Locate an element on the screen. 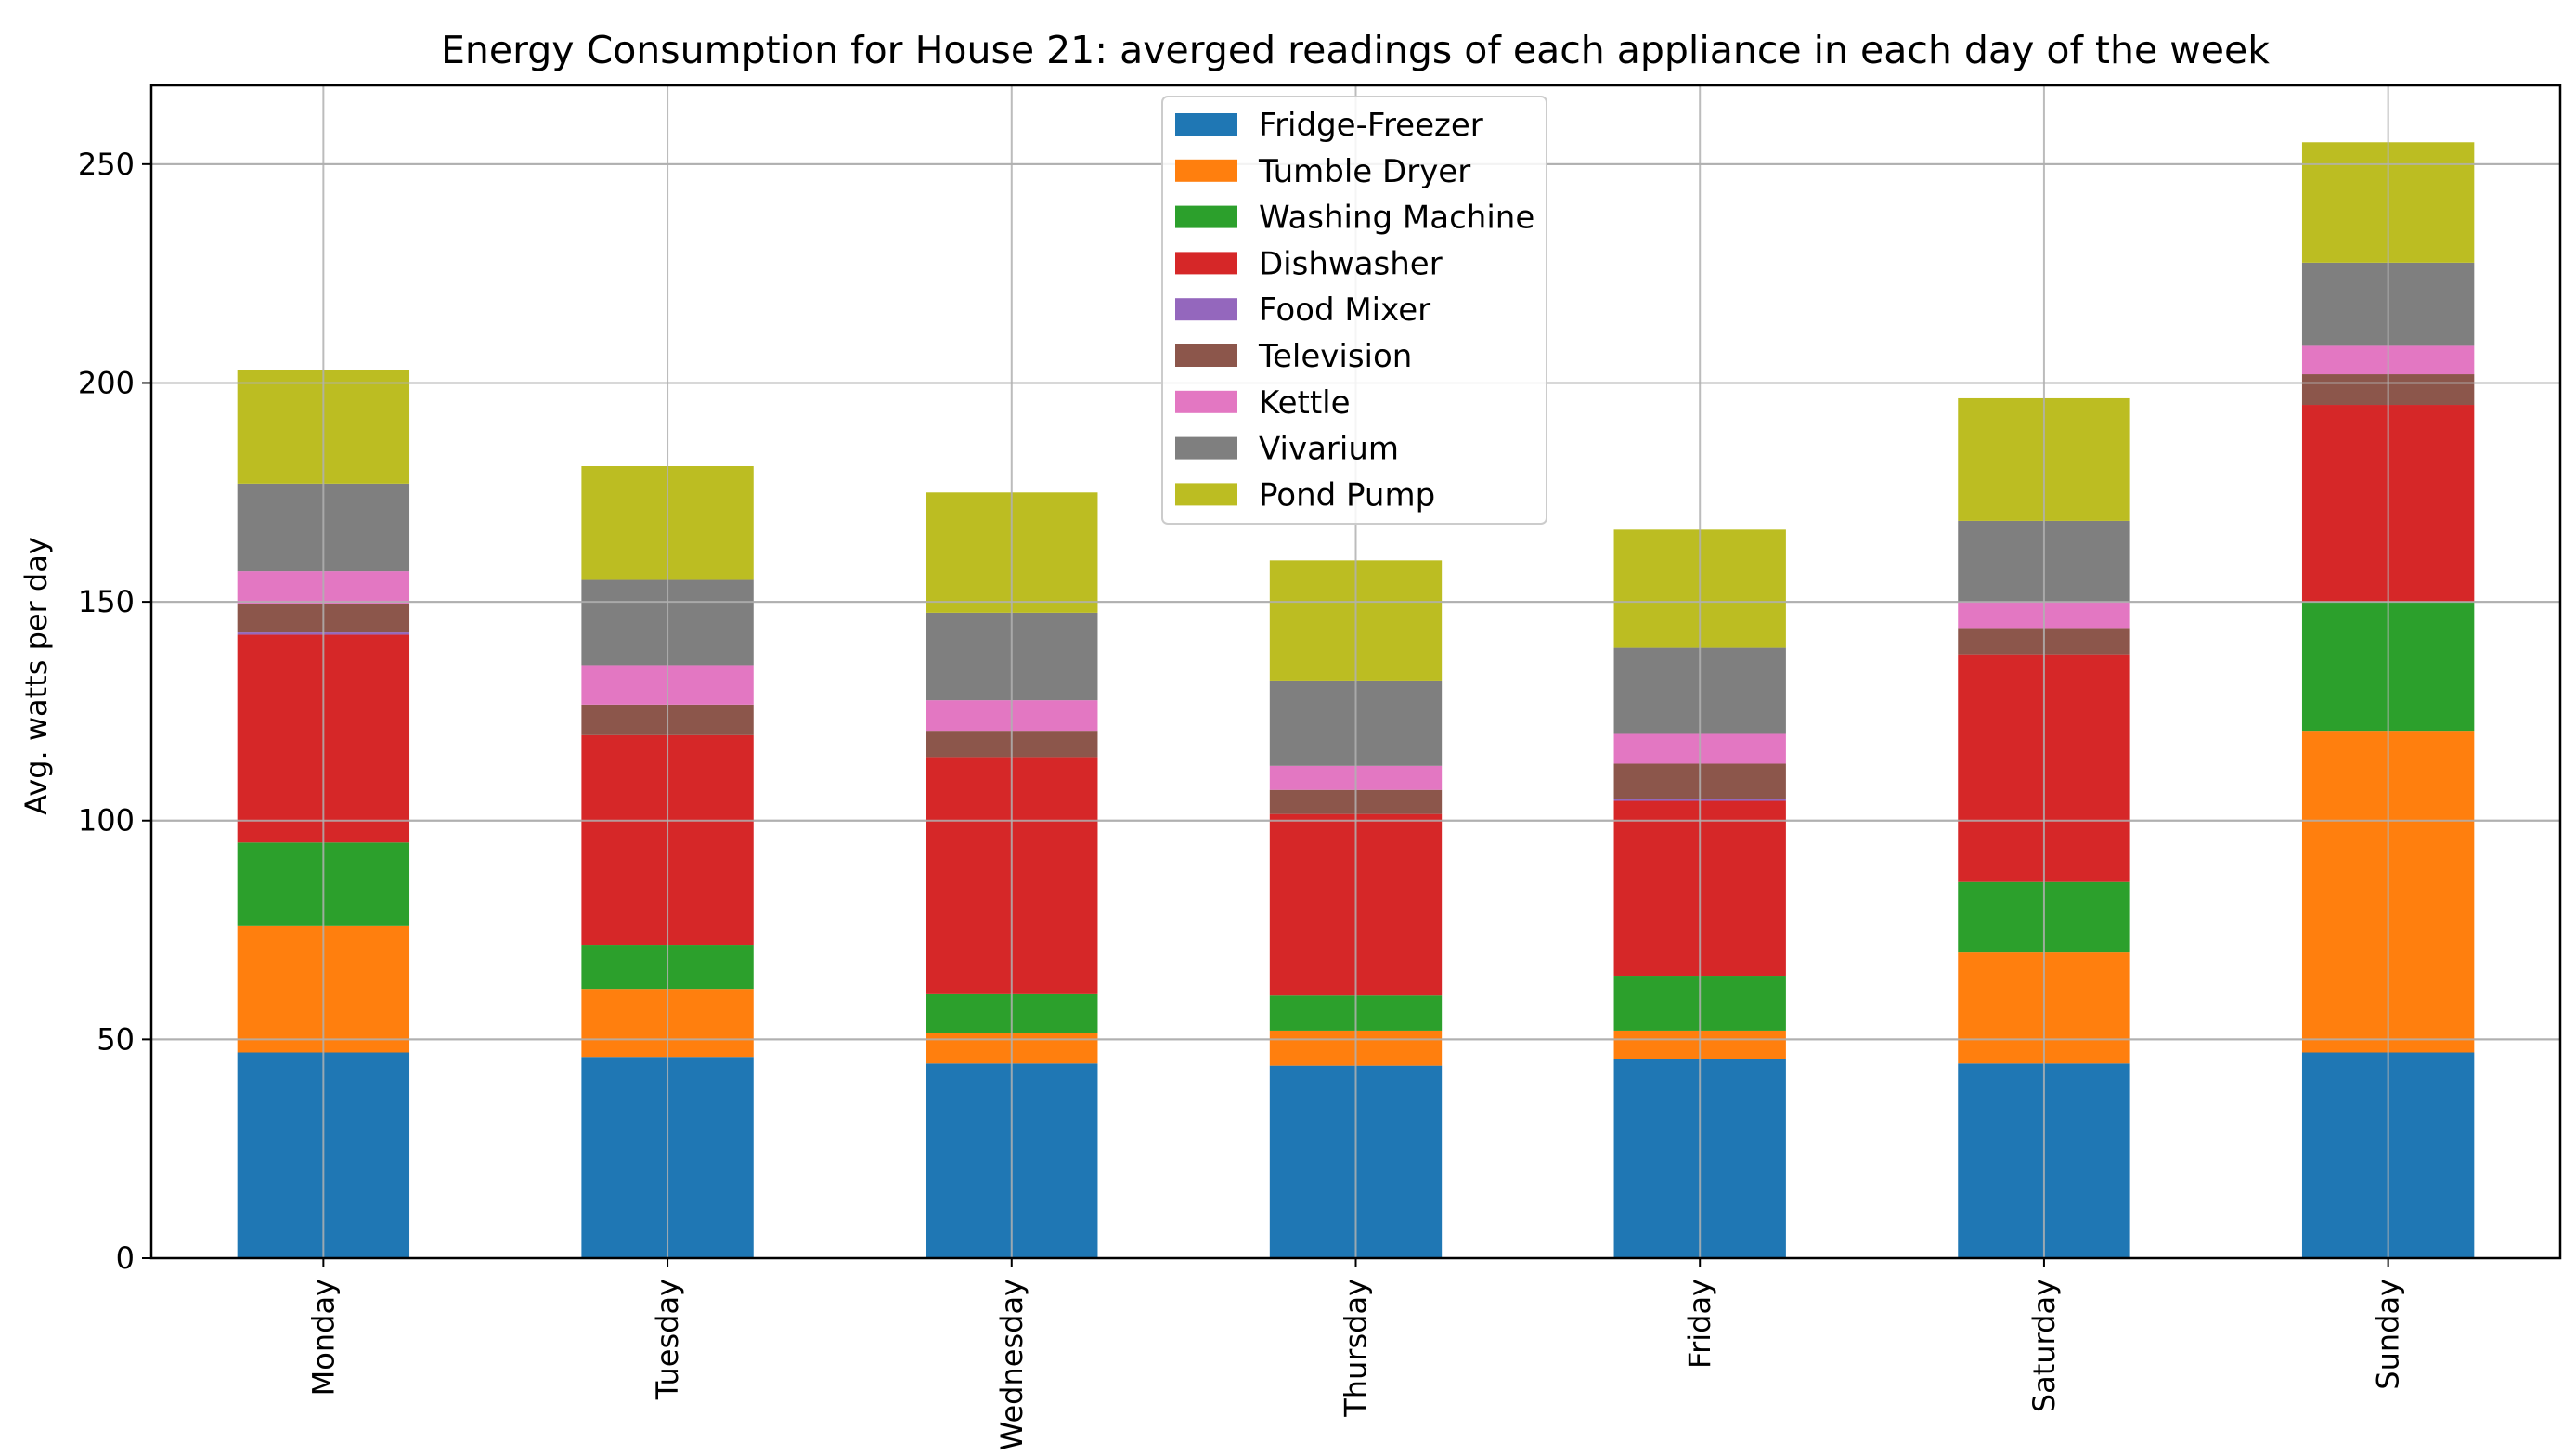 This screenshot has width=2576, height=1455. legend-box is located at coordinates (1354, 310).